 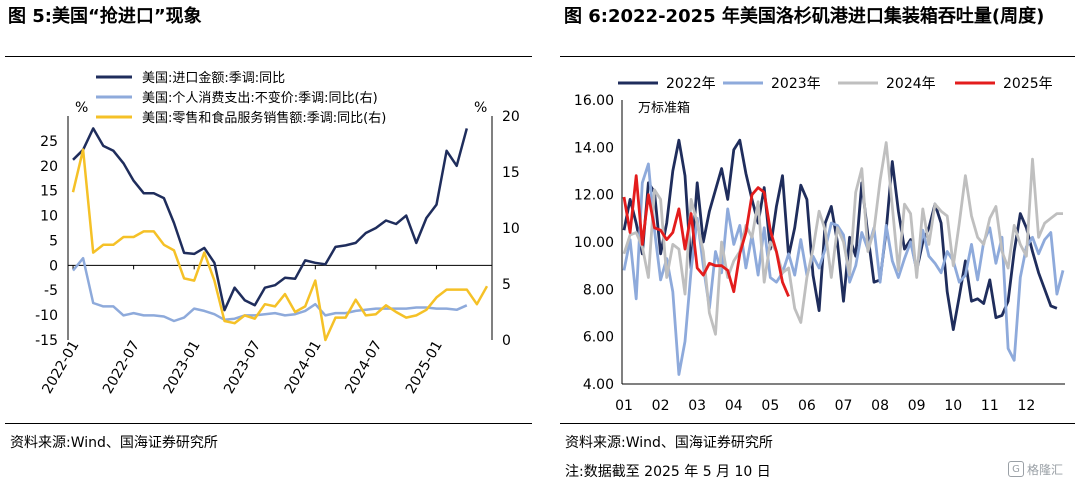 I want to click on left-axis-unit: %, so click(x=81, y=108).